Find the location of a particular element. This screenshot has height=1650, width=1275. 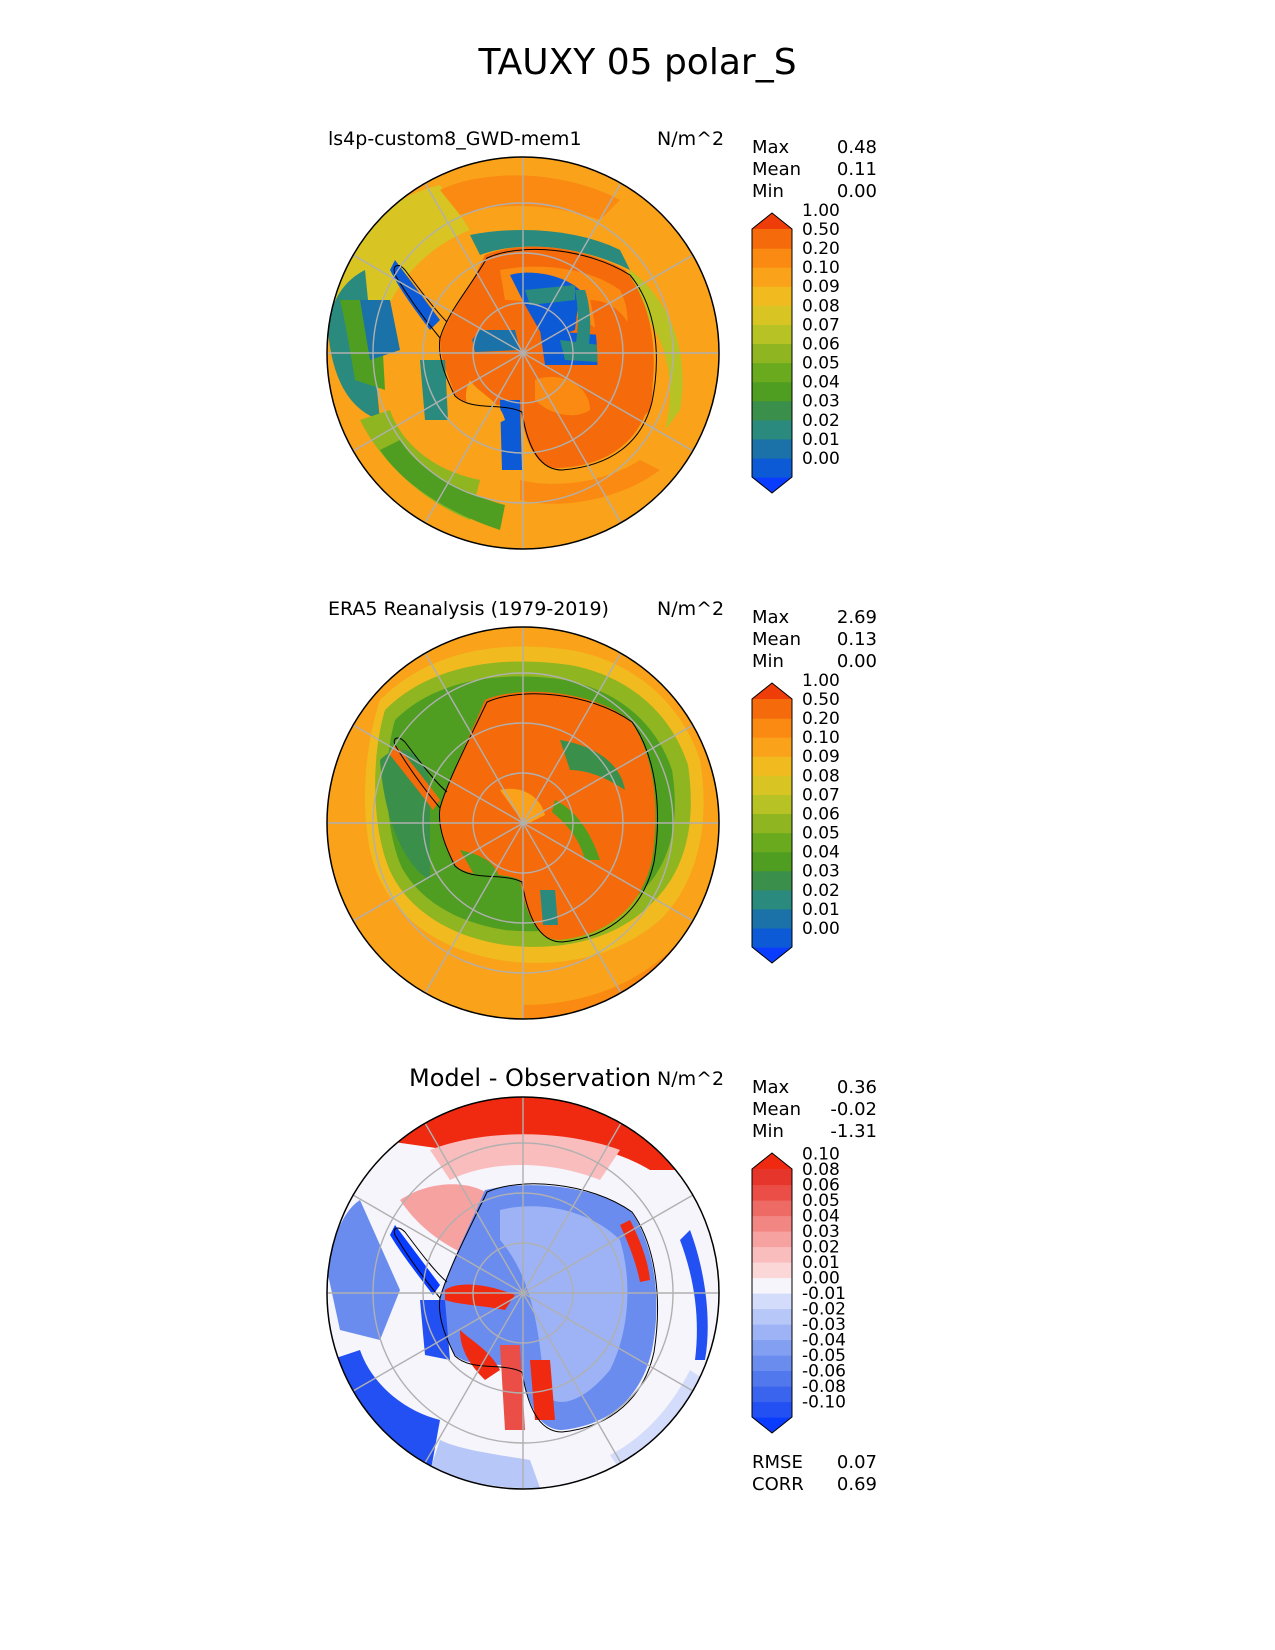

colorbar-tick-label: -0.08 is located at coordinates (824, 1387).